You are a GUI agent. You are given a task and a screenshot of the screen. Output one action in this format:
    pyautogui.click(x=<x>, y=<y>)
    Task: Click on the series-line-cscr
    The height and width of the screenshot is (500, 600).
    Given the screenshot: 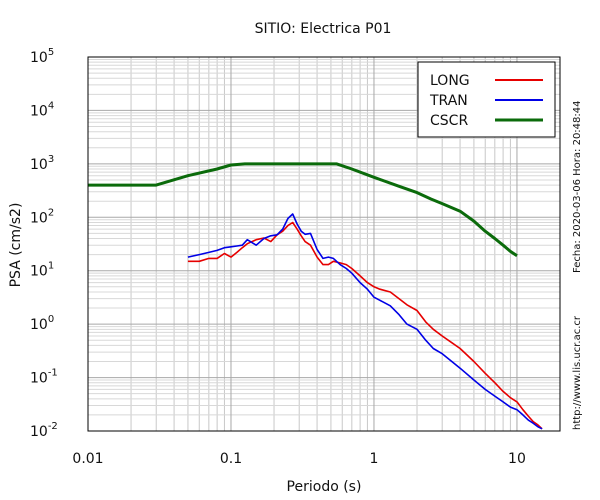 What is the action you would take?
    pyautogui.click(x=303, y=210)
    